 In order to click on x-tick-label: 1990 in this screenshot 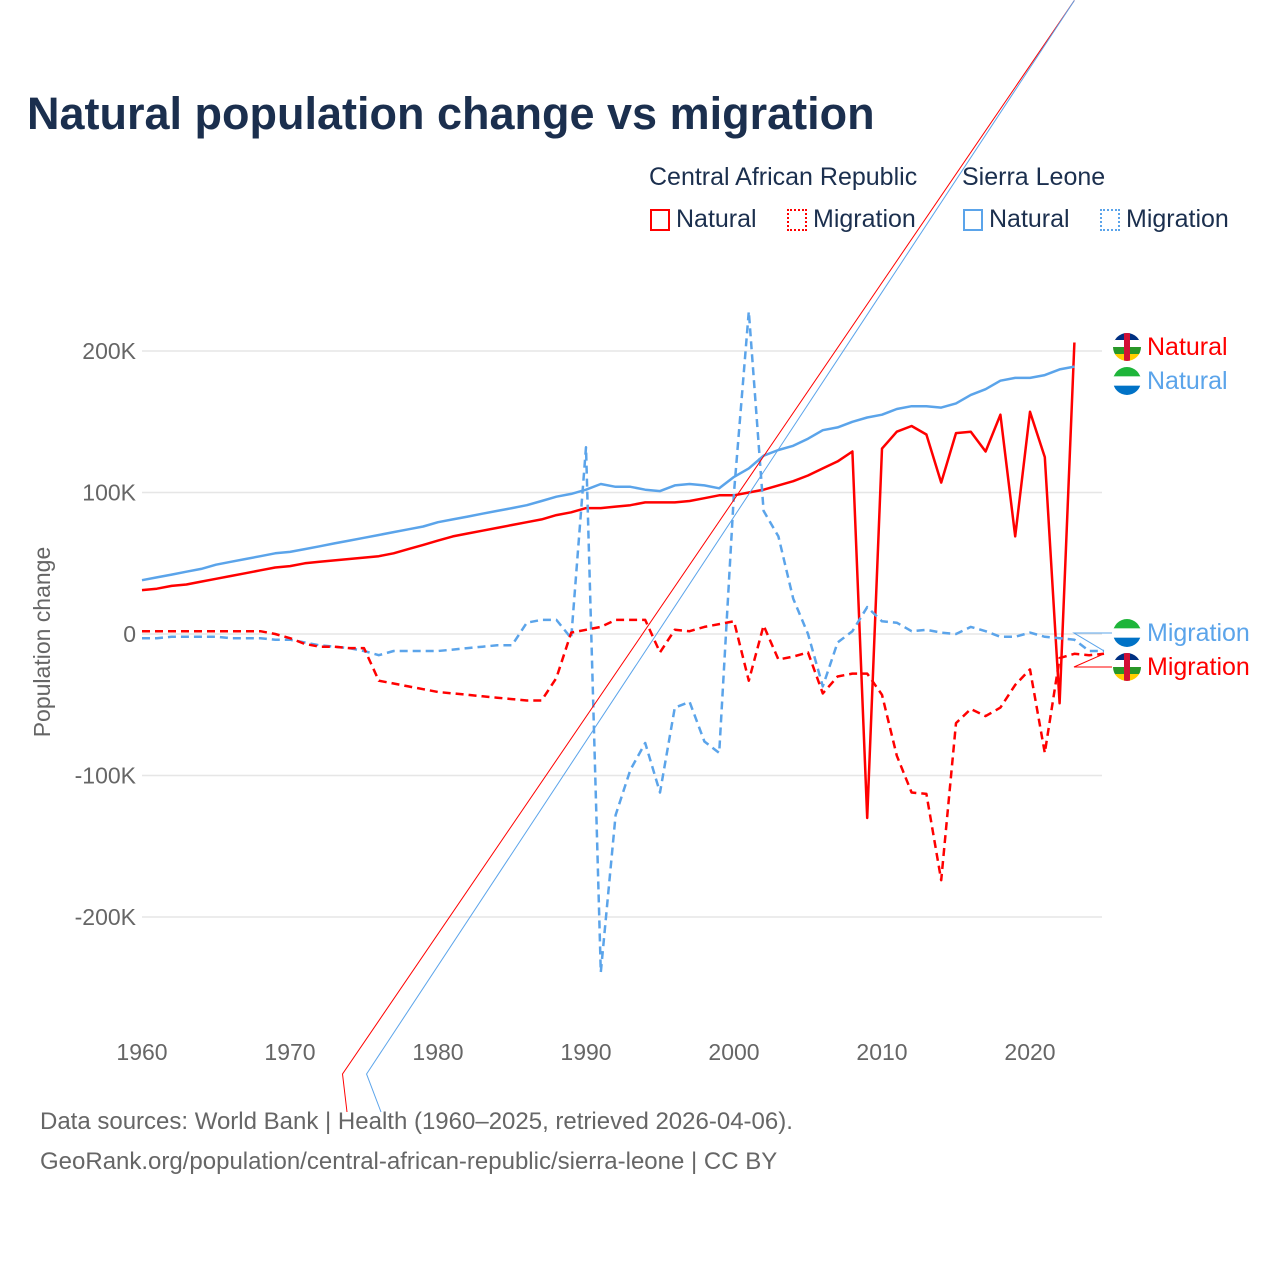, I will do `click(585, 1052)`.